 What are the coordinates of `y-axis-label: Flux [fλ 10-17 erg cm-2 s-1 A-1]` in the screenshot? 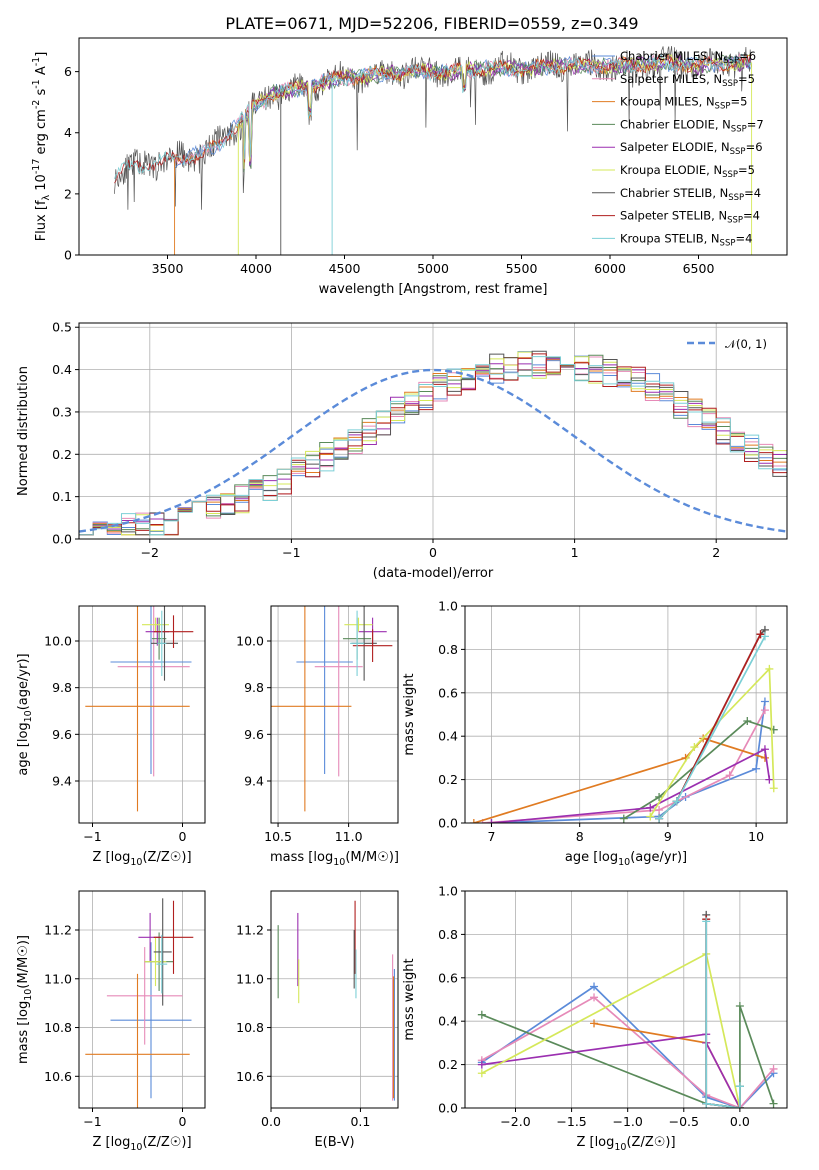 It's located at (41, 147).